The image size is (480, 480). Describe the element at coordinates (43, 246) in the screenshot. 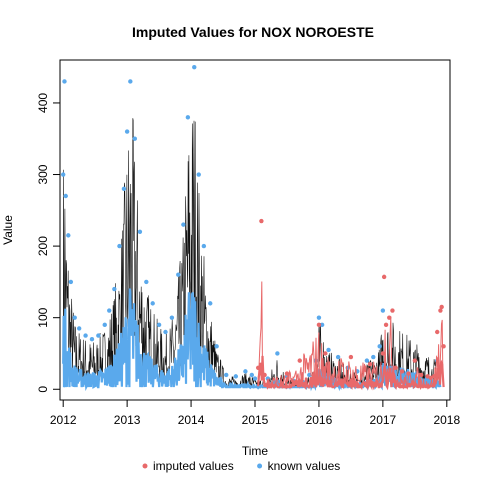

I see `y-tick-label: 200` at that location.